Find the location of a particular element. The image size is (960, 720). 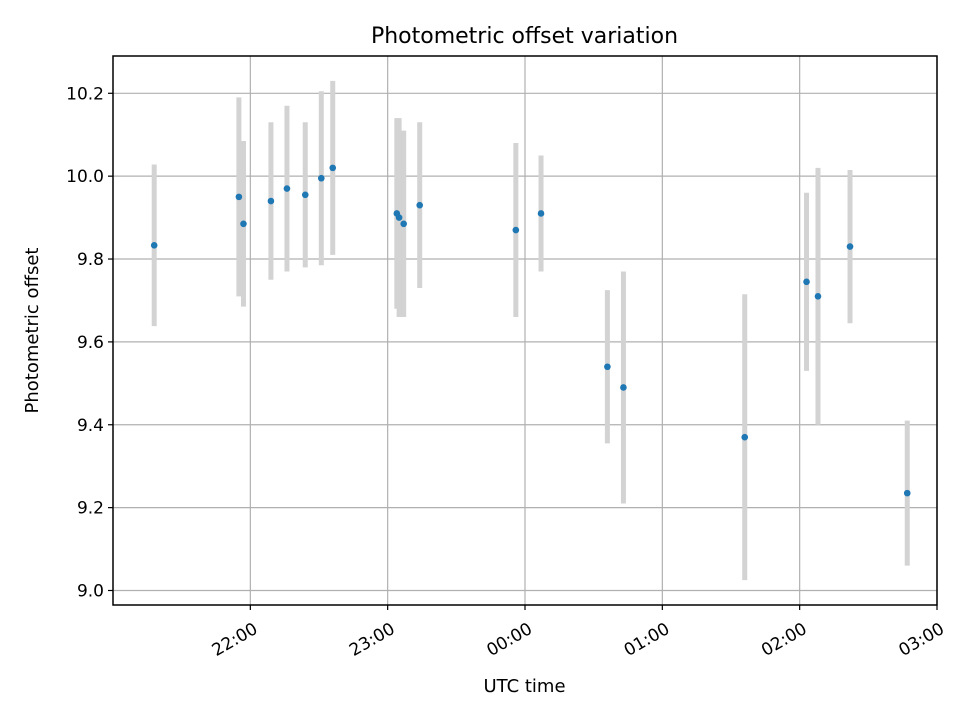

y-tick-label: 10.0 is located at coordinates (85, 177).